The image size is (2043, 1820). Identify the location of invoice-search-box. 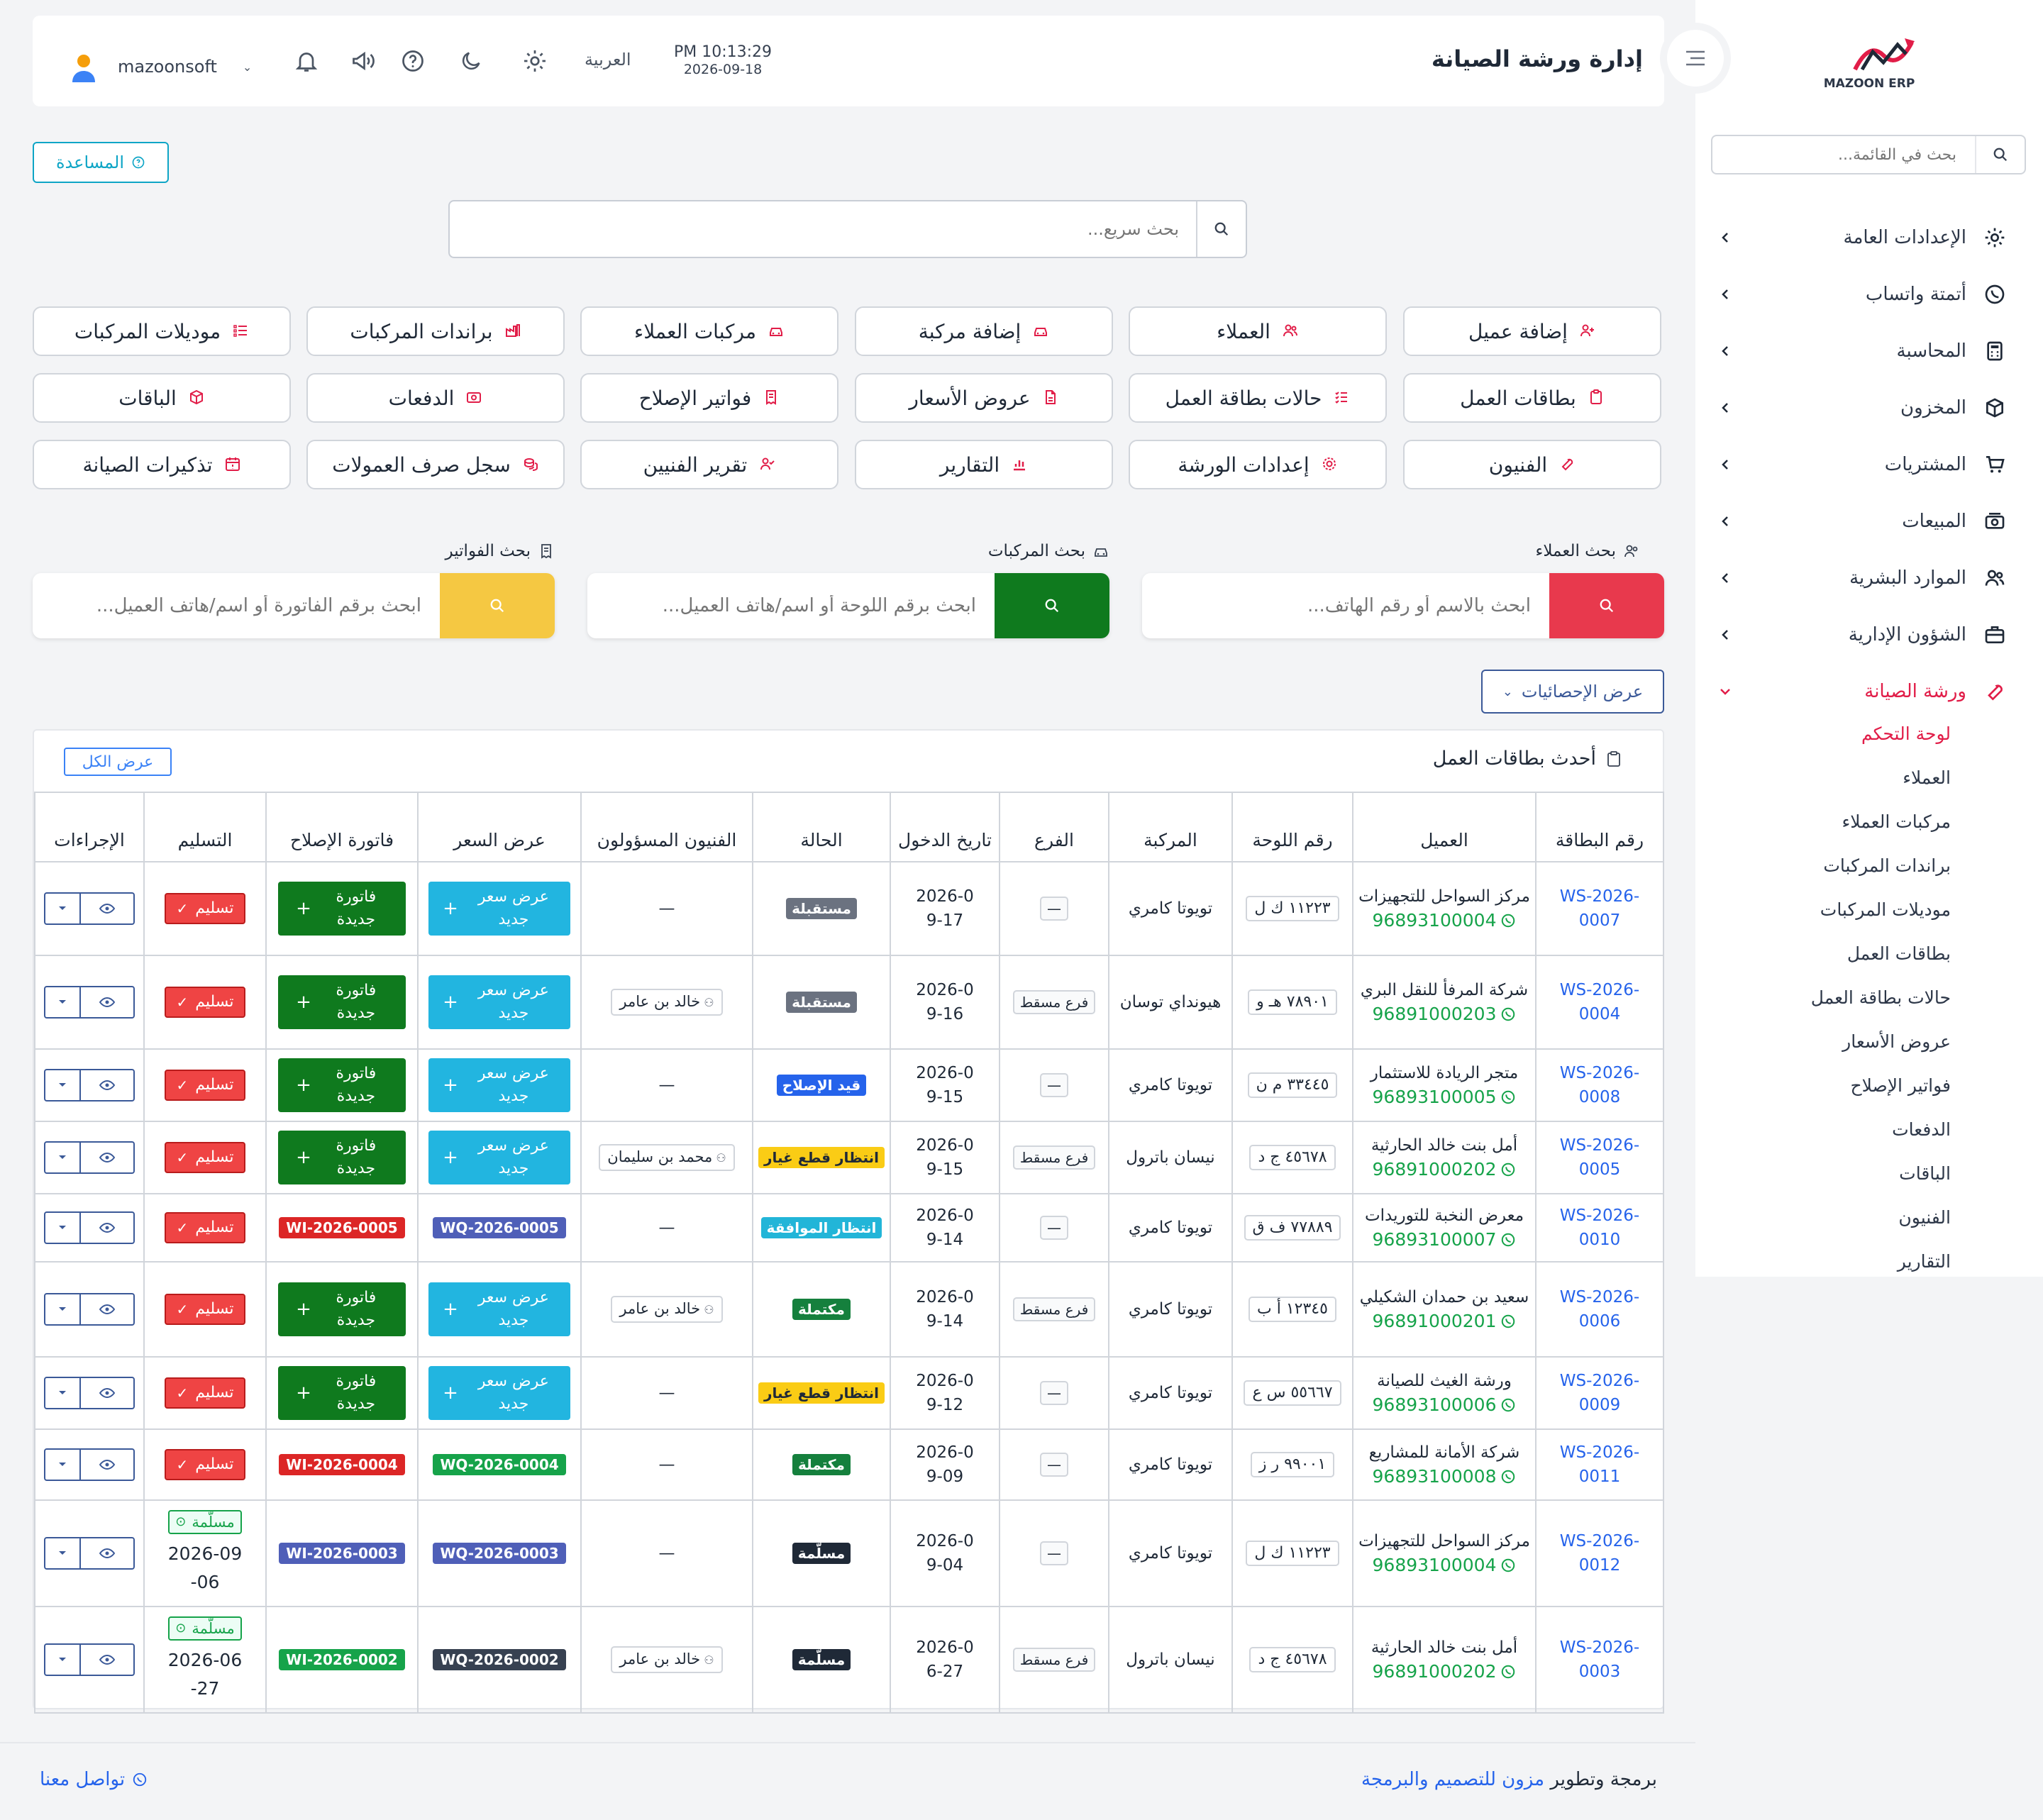
(294, 606).